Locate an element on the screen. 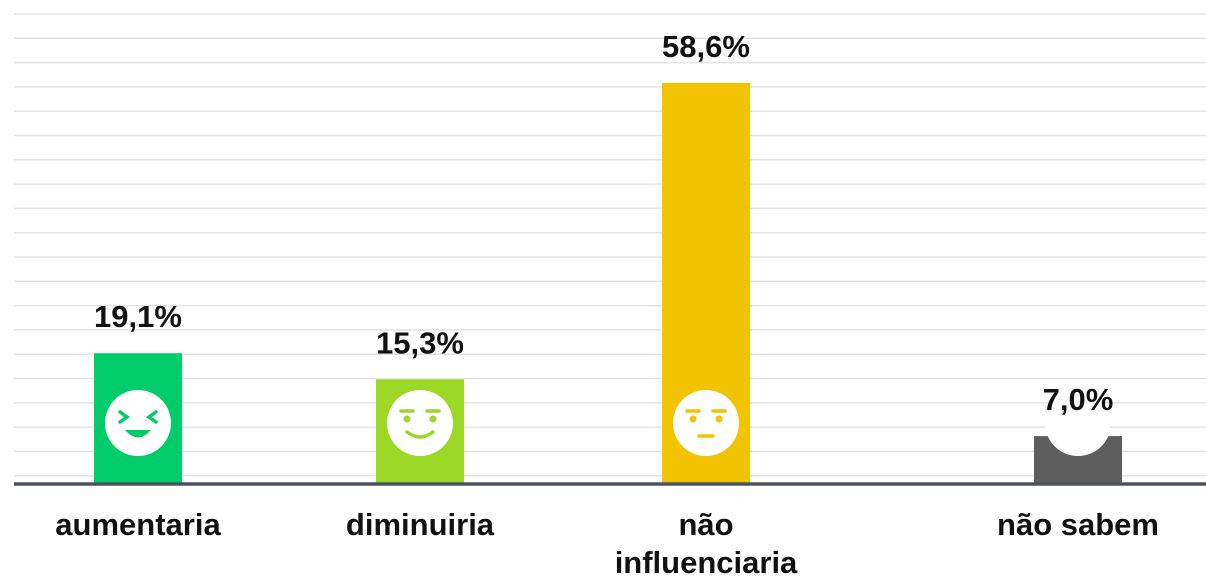 The height and width of the screenshot is (583, 1206). value-label: 58,6% is located at coordinates (706, 46).